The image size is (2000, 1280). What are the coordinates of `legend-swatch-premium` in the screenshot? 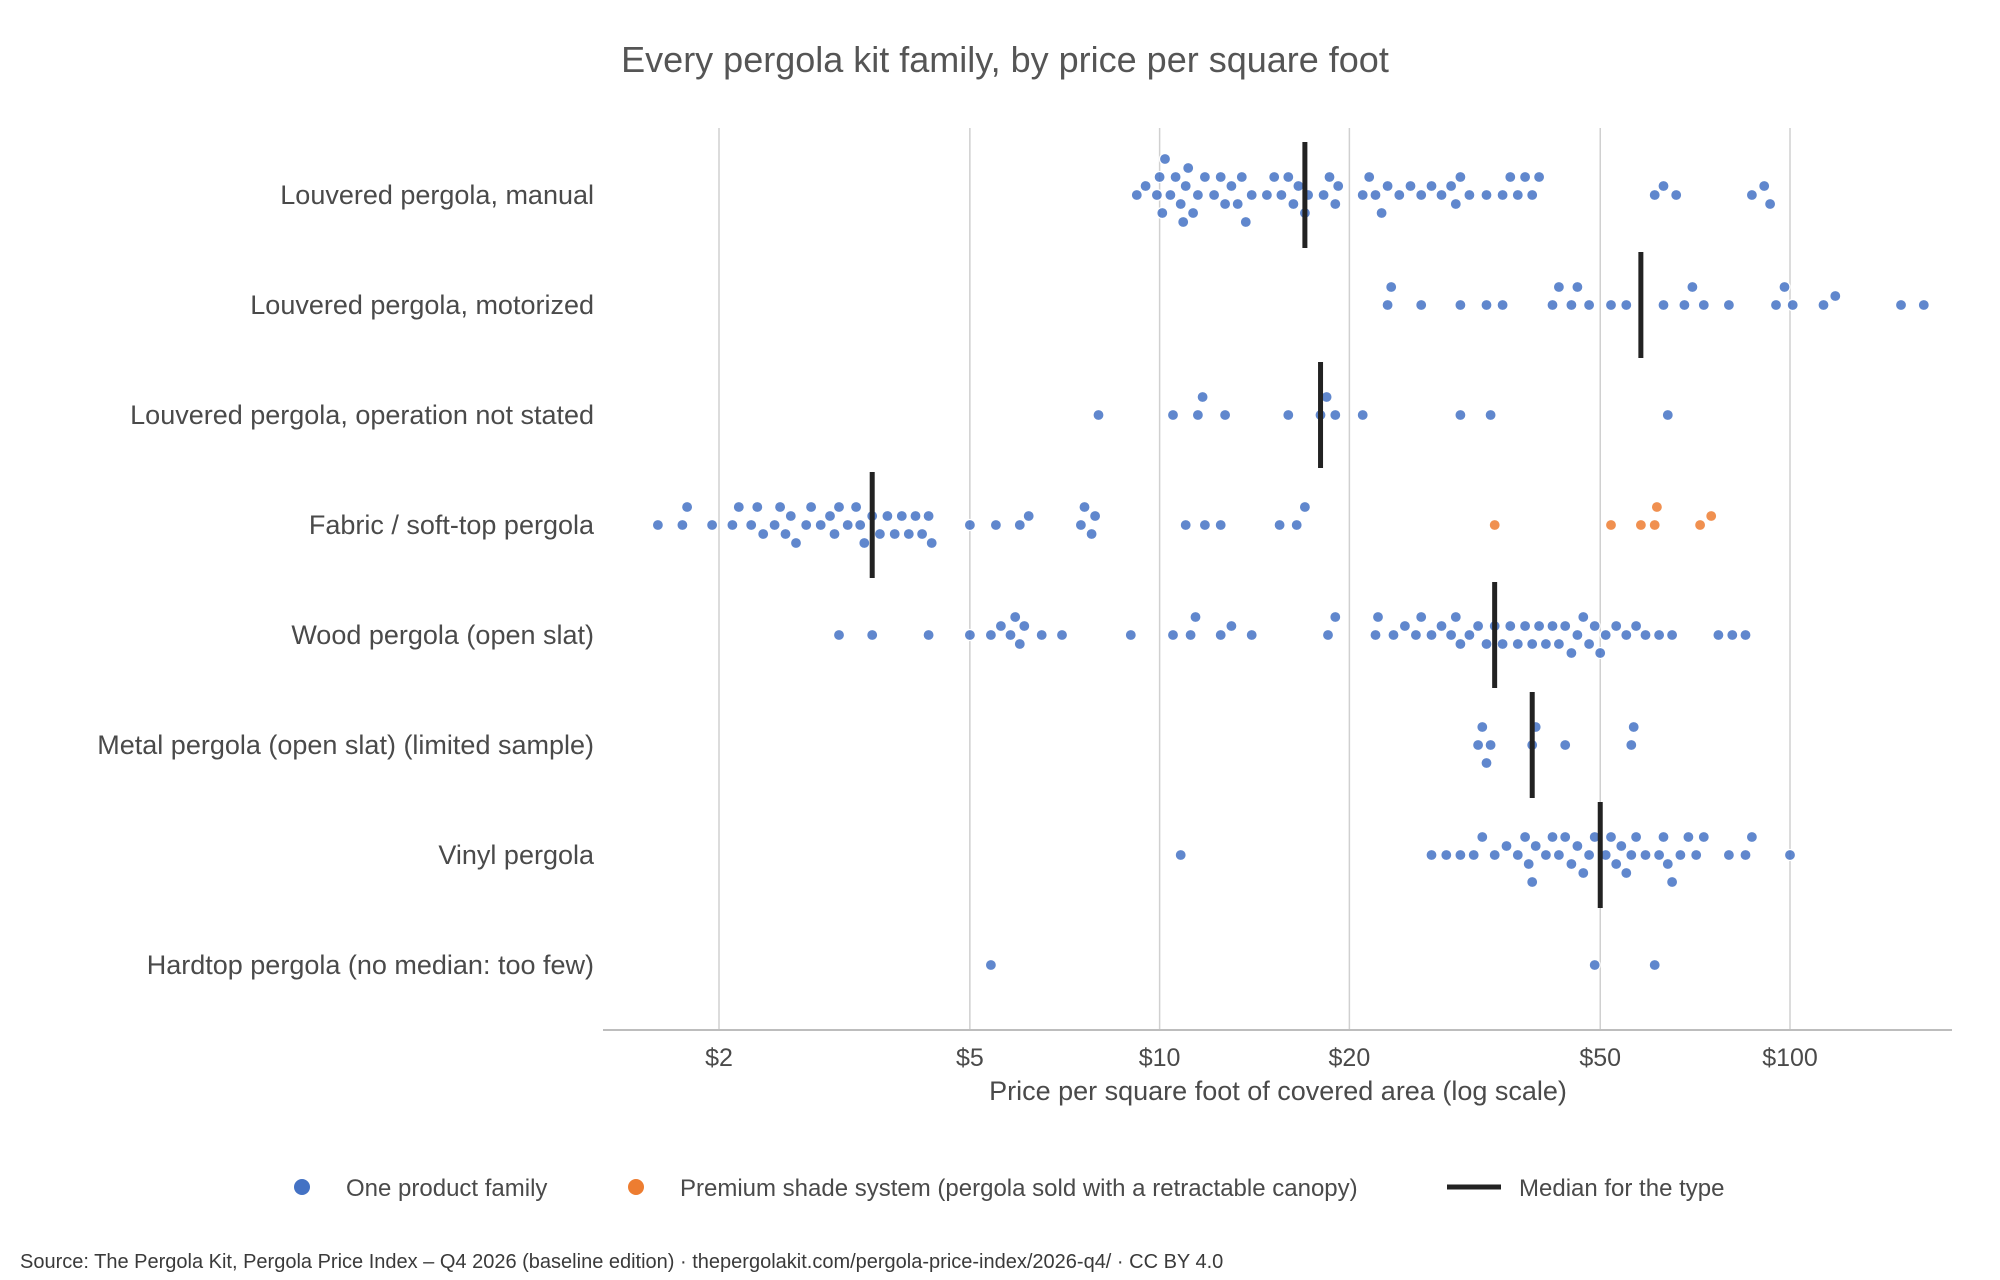 It's located at (636, 1187).